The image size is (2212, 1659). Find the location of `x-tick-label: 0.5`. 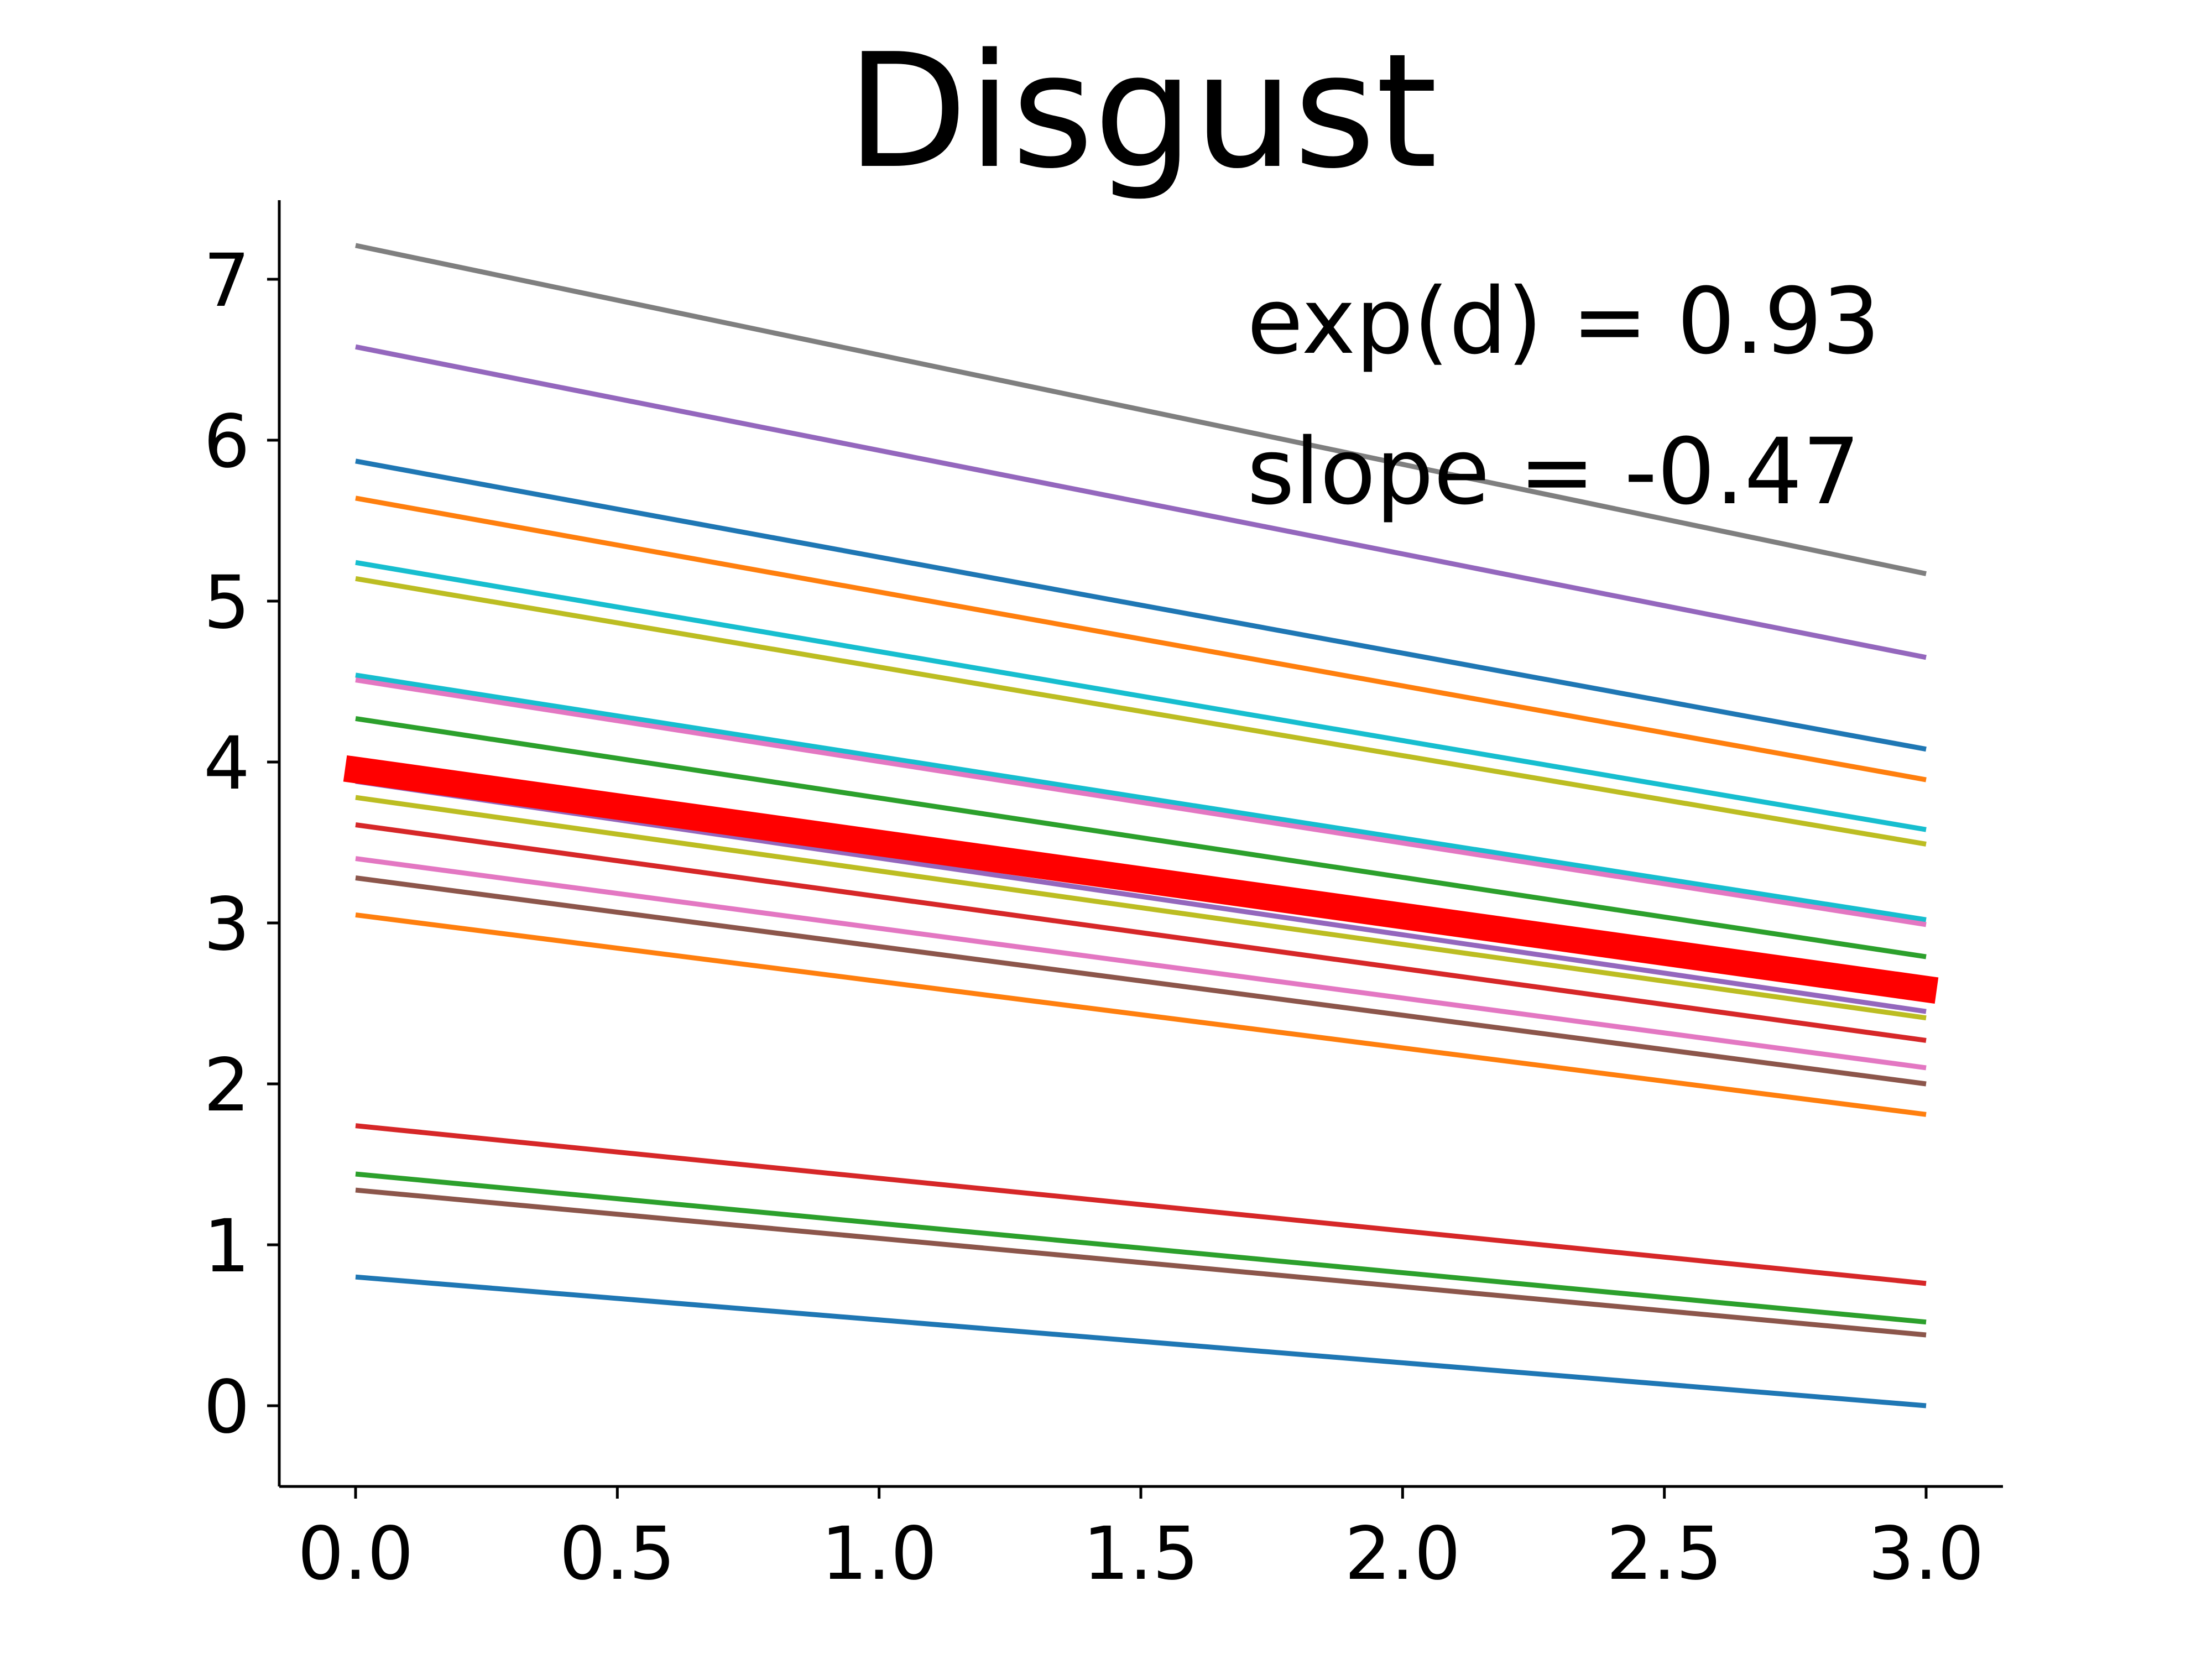

x-tick-label: 0.5 is located at coordinates (617, 1554).